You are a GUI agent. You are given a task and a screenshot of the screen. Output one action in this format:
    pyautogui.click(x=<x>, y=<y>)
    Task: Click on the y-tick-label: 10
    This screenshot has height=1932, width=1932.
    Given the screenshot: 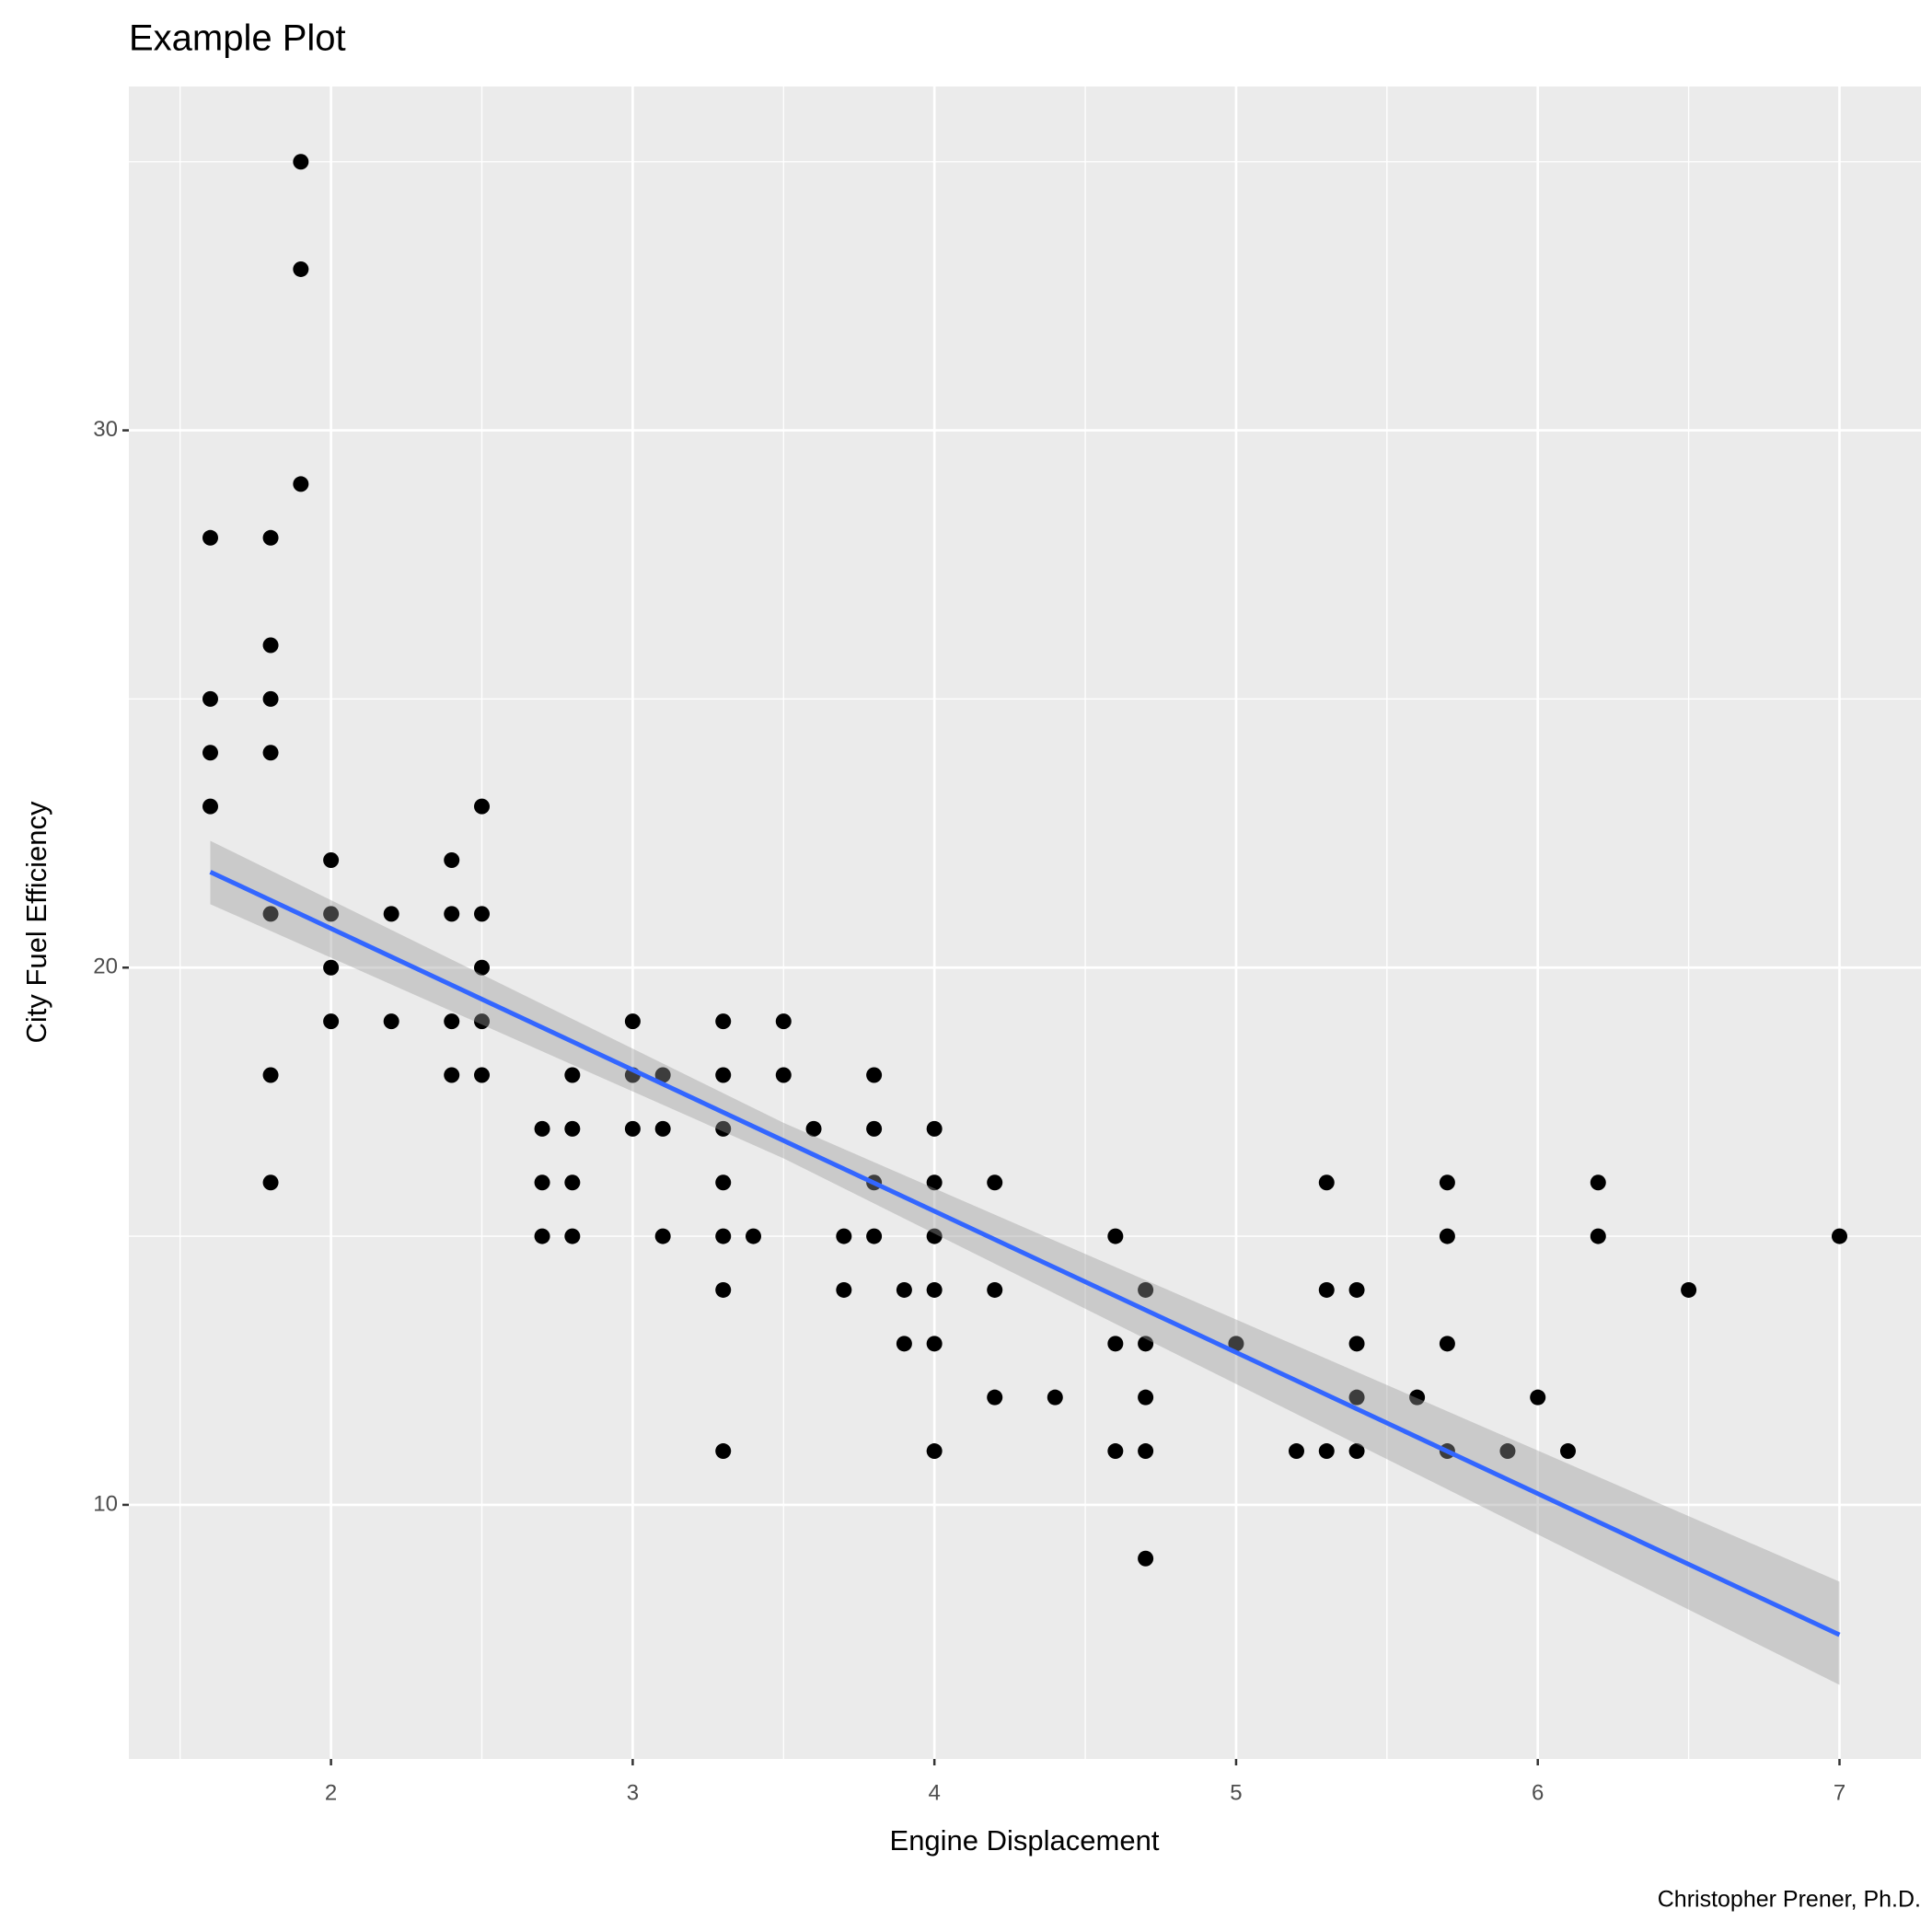 What is the action you would take?
    pyautogui.click(x=105, y=1504)
    